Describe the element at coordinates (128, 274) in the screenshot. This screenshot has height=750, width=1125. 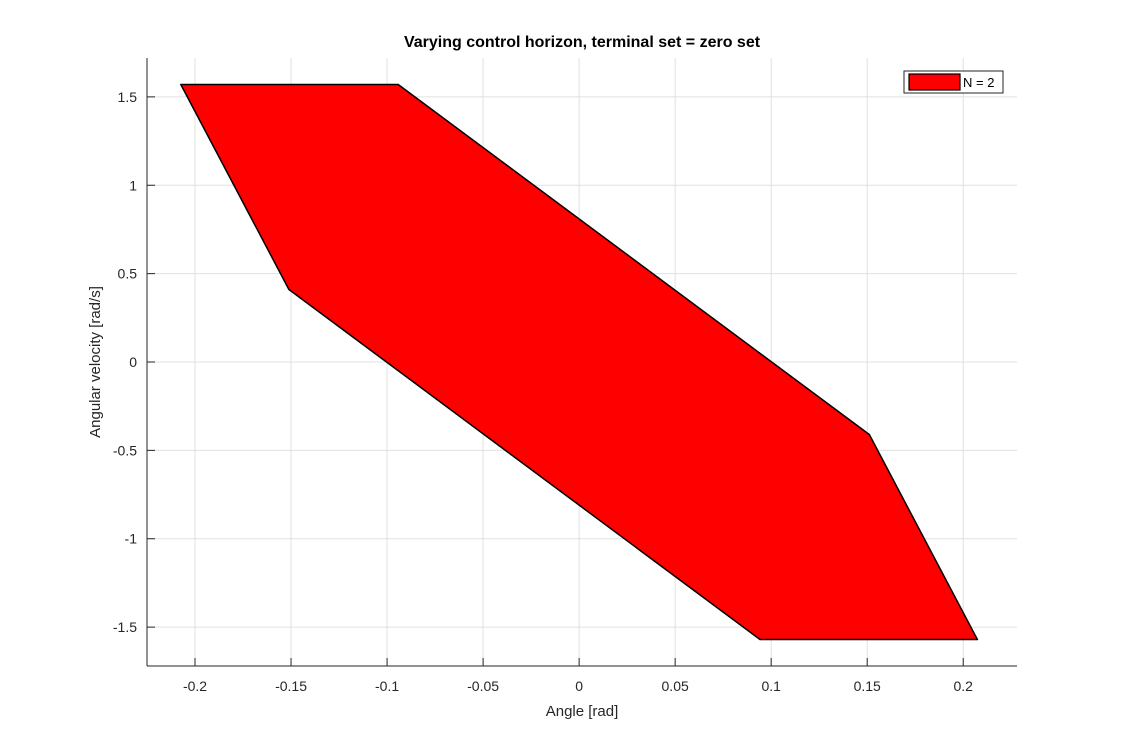
I see `y-tick-label: 0.5` at that location.